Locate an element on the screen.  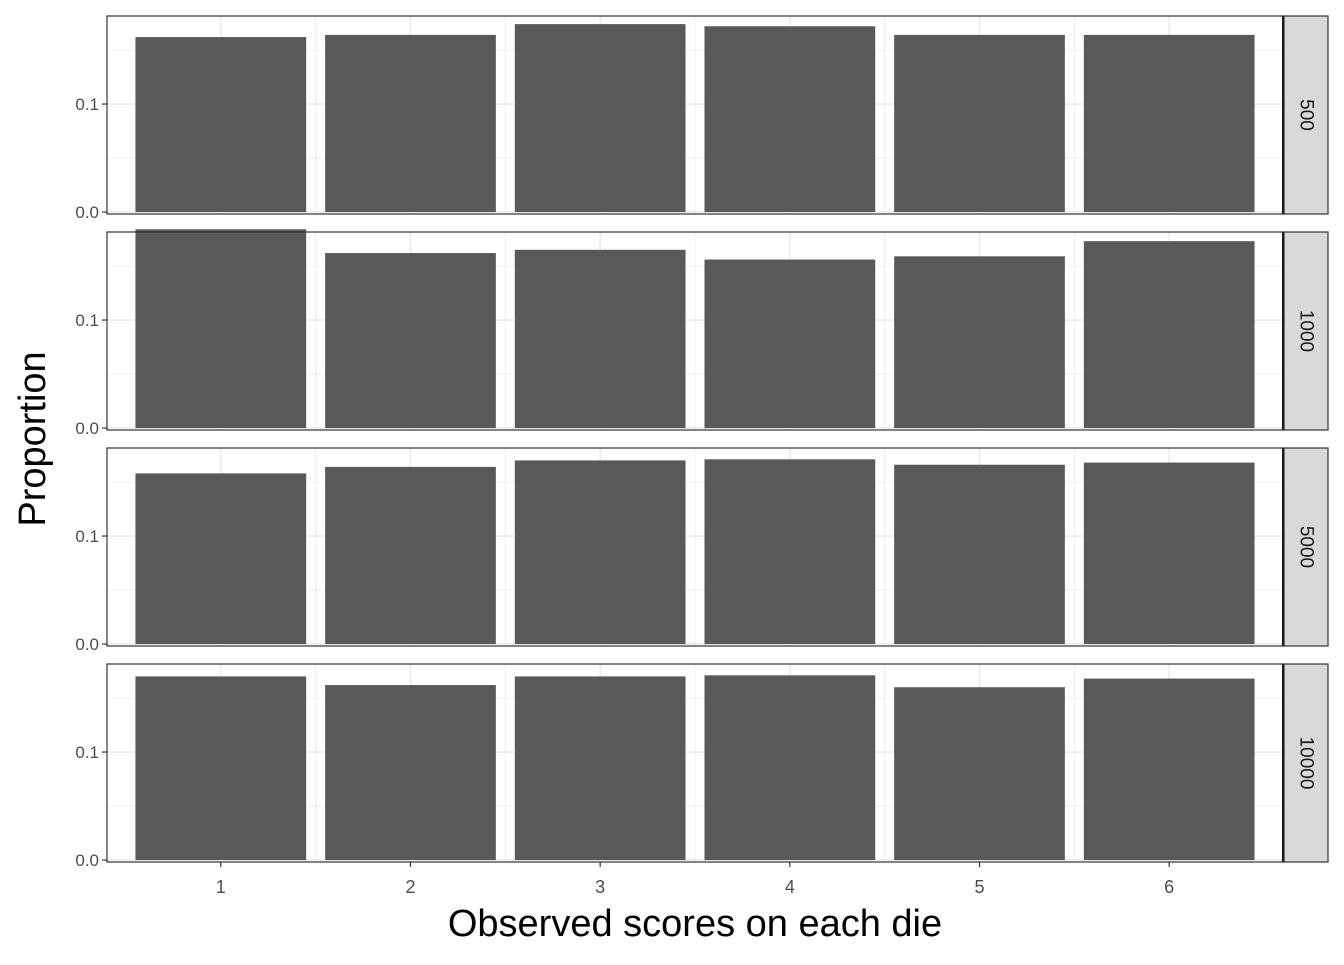
facet-strip-label: 5000 is located at coordinates (1306, 547).